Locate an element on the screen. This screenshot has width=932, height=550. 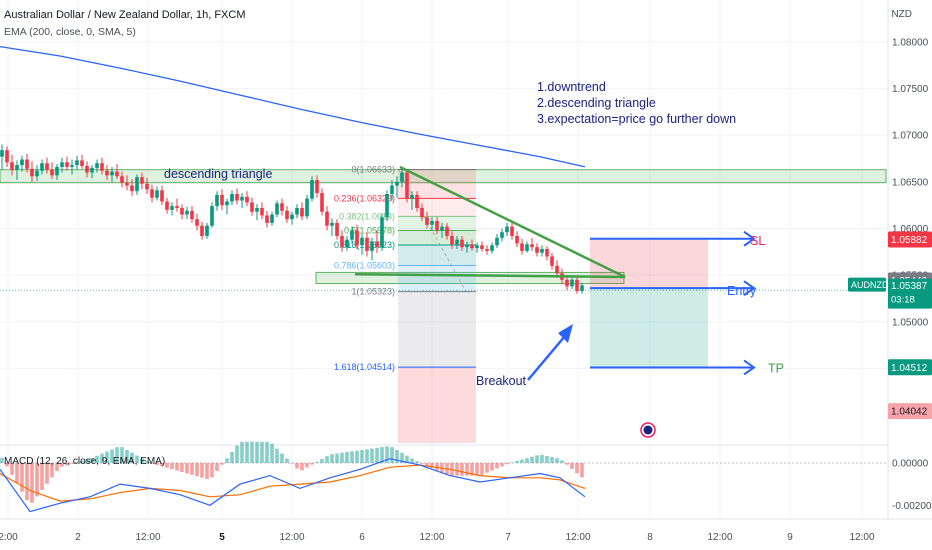
symbol-tag: AUDNZD is located at coordinates (870, 285).